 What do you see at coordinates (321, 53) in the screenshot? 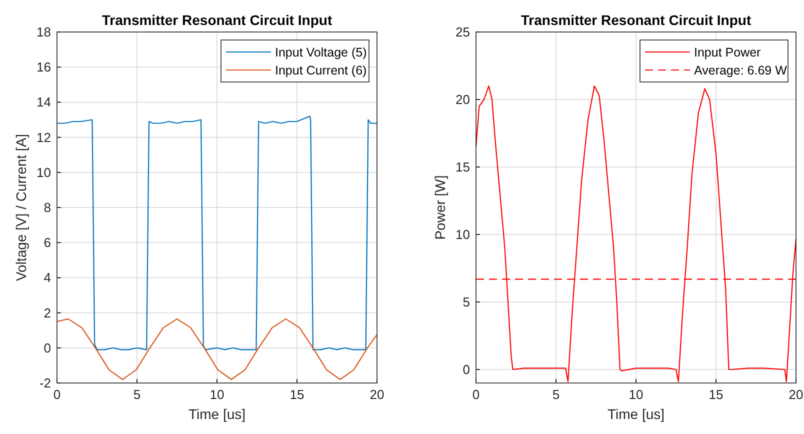
I see `legend-label: Input Voltage (5)` at bounding box center [321, 53].